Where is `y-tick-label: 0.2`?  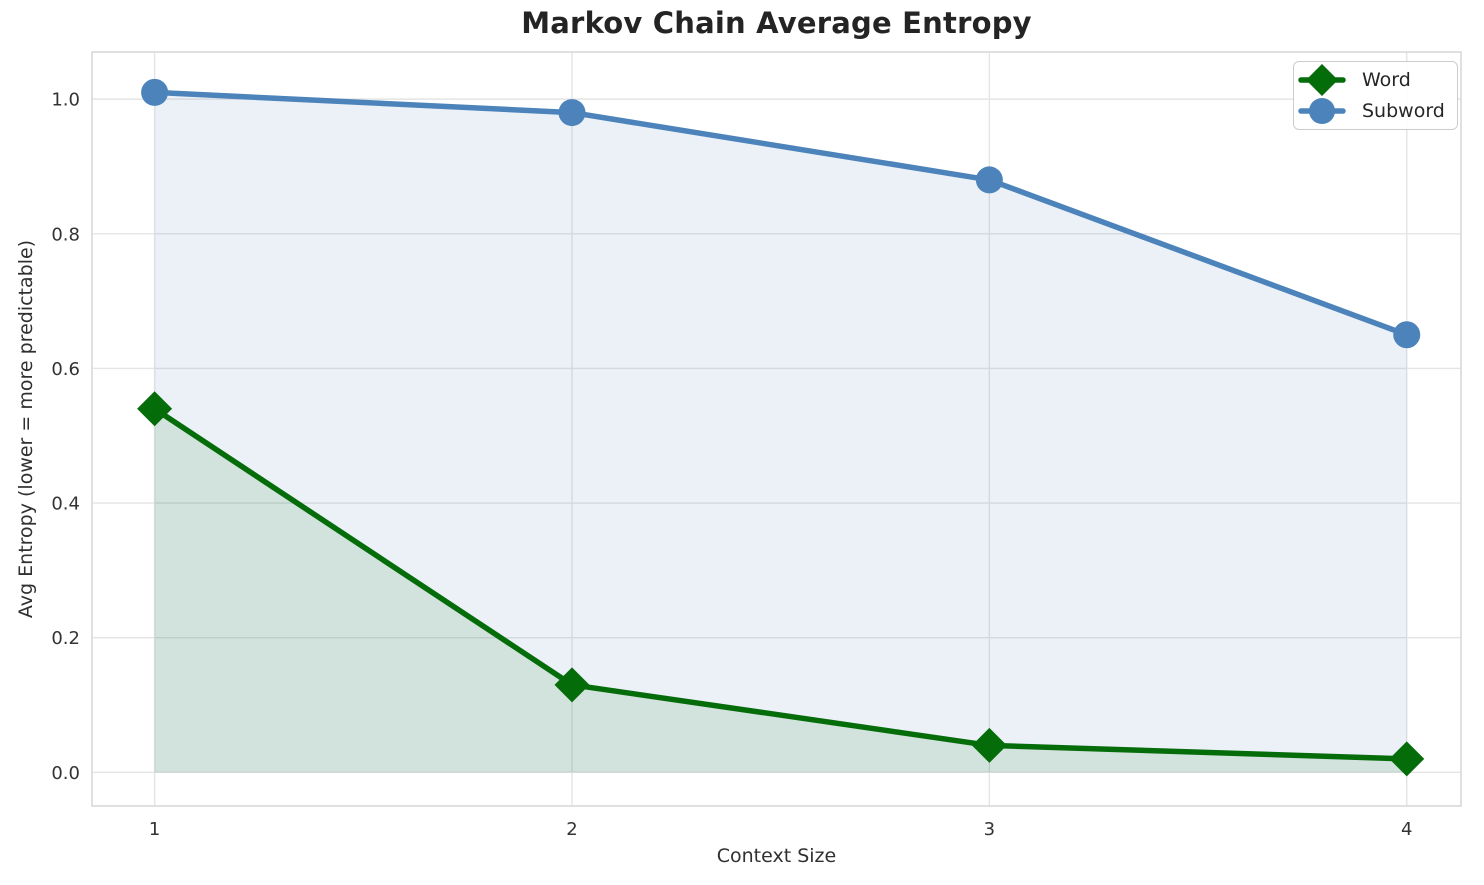 y-tick-label: 0.2 is located at coordinates (65, 638).